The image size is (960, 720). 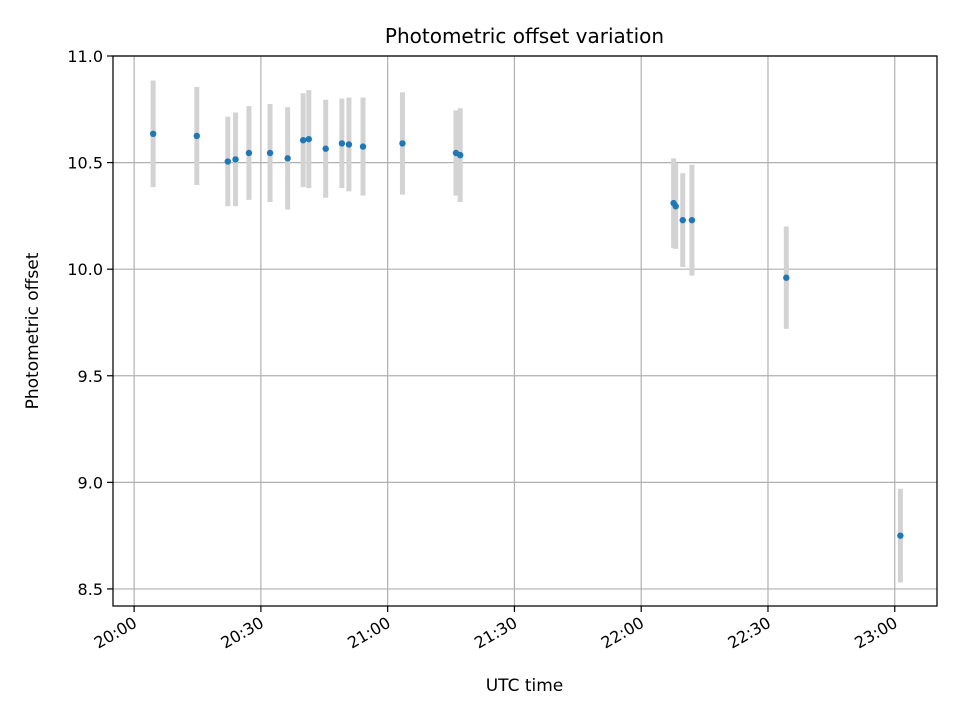 I want to click on chart-title: Photometric offset variation, so click(x=524, y=36).